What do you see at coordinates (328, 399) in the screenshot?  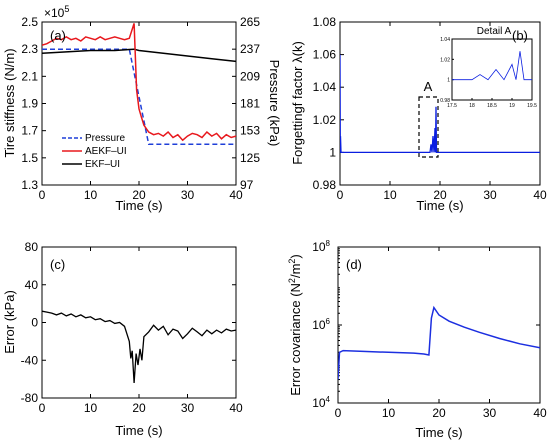 I see `y-tick-power: 4` at bounding box center [328, 399].